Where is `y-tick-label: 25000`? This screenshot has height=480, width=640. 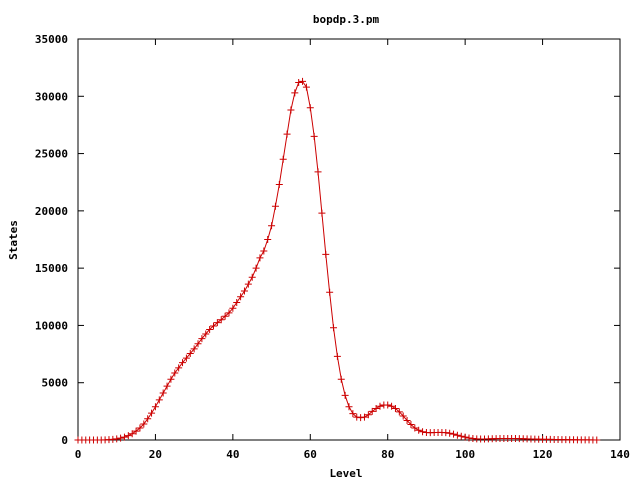 y-tick-label: 25000 is located at coordinates (51, 154).